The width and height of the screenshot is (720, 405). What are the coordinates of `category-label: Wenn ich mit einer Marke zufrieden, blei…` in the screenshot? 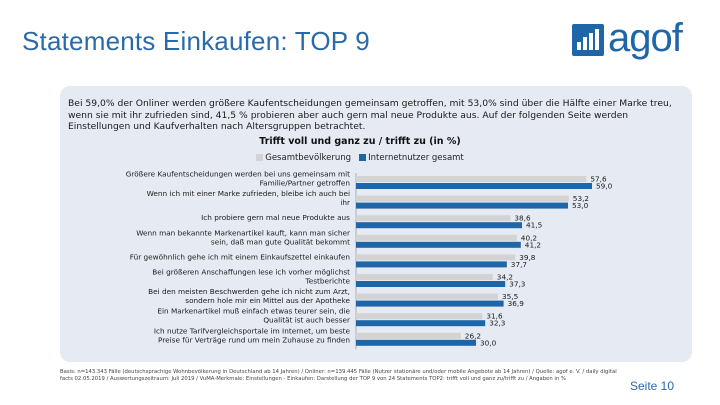 It's located at (248, 198).